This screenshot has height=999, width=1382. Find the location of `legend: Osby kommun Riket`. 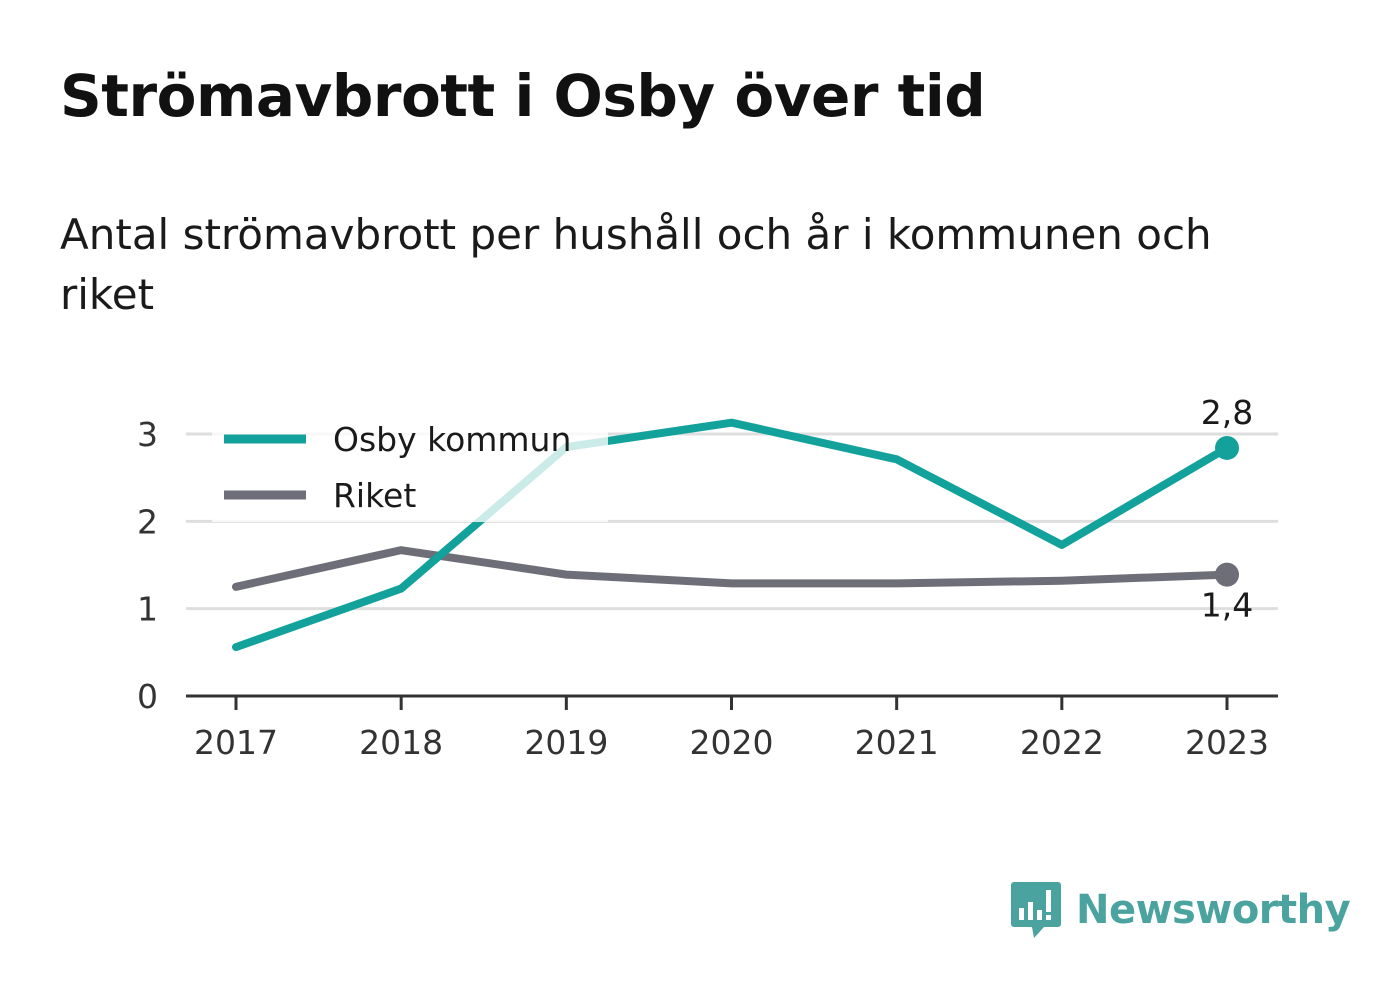

legend: Osby kommun Riket is located at coordinates (410, 467).